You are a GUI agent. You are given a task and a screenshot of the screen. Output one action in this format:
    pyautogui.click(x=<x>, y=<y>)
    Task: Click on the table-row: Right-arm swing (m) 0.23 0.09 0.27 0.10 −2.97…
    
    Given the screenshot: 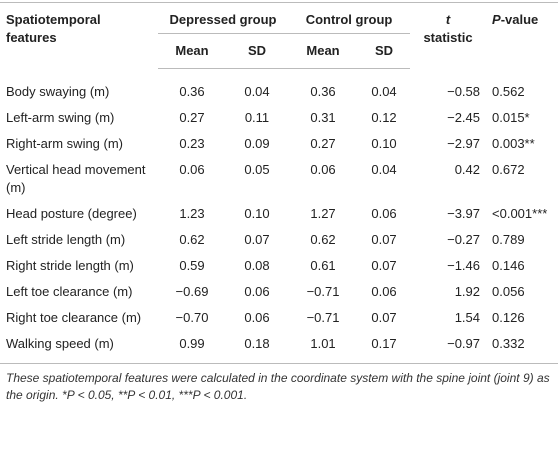 What is the action you would take?
    pyautogui.click(x=279, y=144)
    